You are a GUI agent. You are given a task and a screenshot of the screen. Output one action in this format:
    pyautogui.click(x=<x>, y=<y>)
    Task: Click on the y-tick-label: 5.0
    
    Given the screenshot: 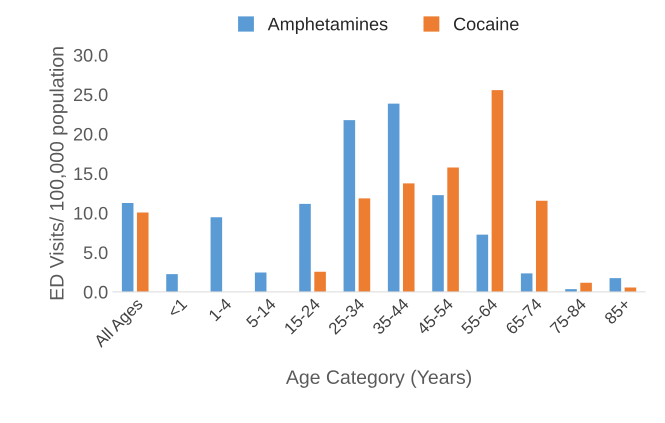 What is the action you would take?
    pyautogui.click(x=96, y=253)
    